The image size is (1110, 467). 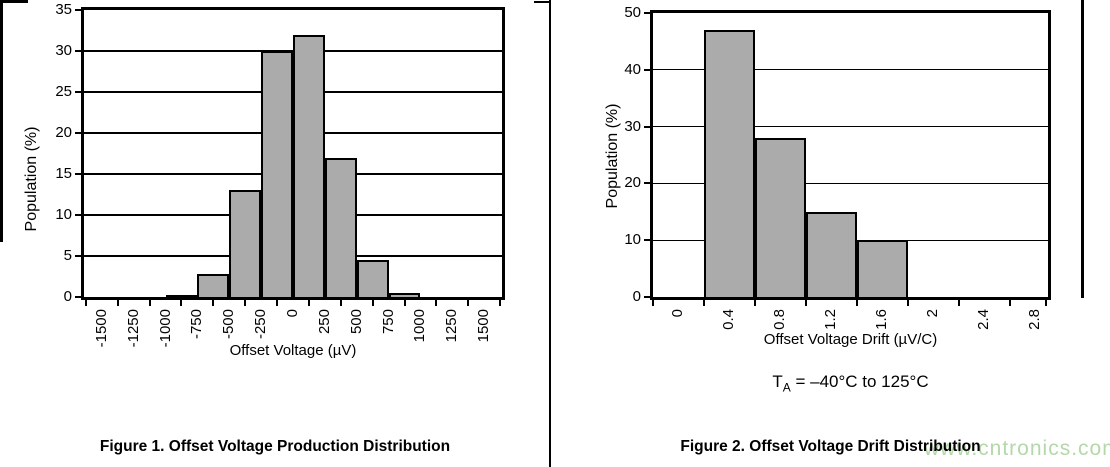 What do you see at coordinates (261, 324) in the screenshot?
I see `x-tick-label-text: -250` at bounding box center [261, 324].